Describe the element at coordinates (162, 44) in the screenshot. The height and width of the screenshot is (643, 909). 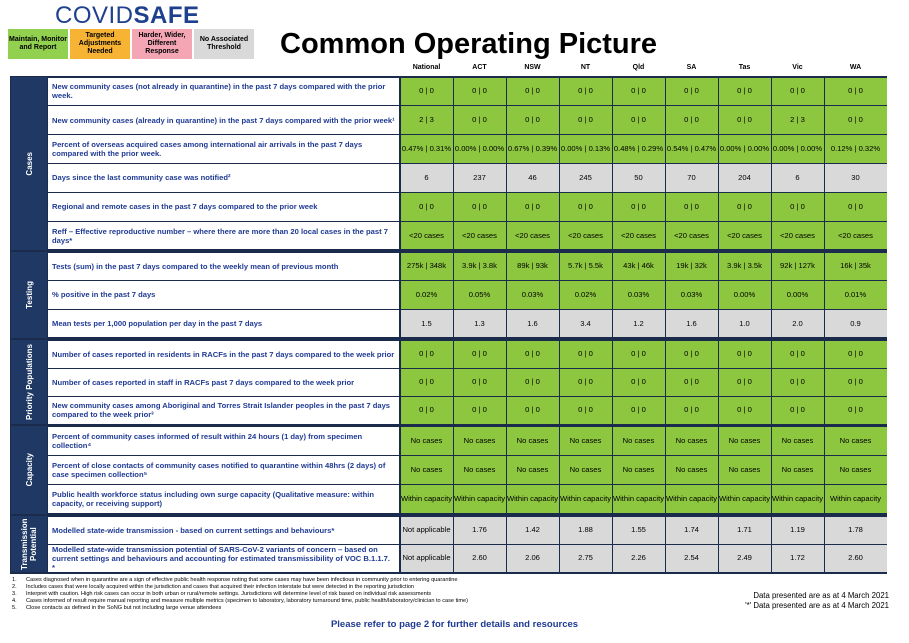
I see `legend-item: Harder, Wider, Different Response` at that location.